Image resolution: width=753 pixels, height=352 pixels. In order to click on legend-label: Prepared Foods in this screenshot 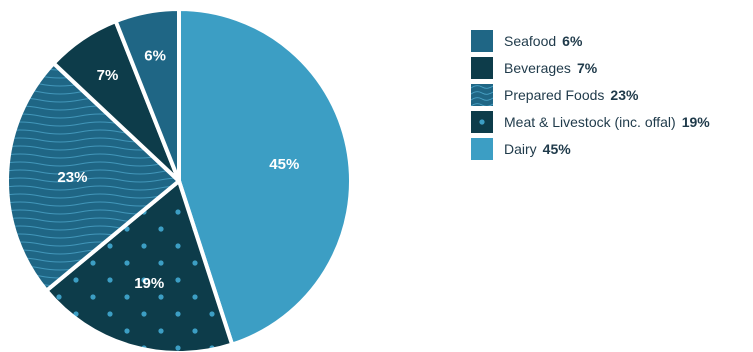, I will do `click(554, 95)`.